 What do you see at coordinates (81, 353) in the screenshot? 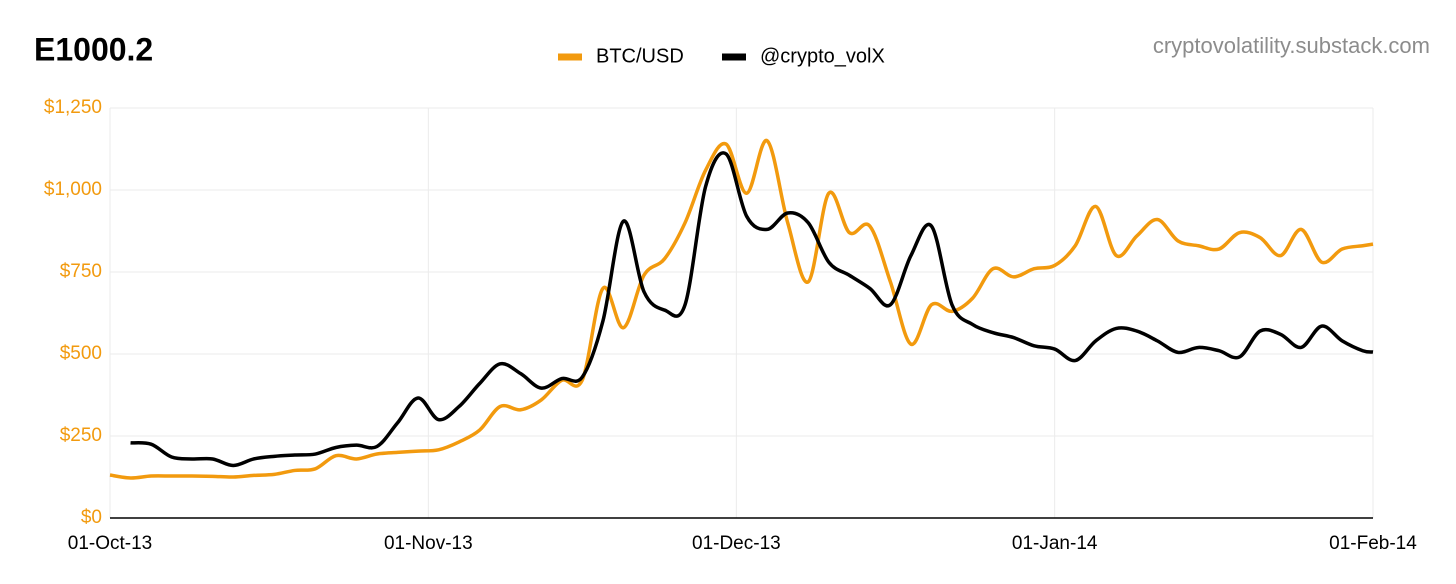
I see `y-tick-label: $500` at bounding box center [81, 353].